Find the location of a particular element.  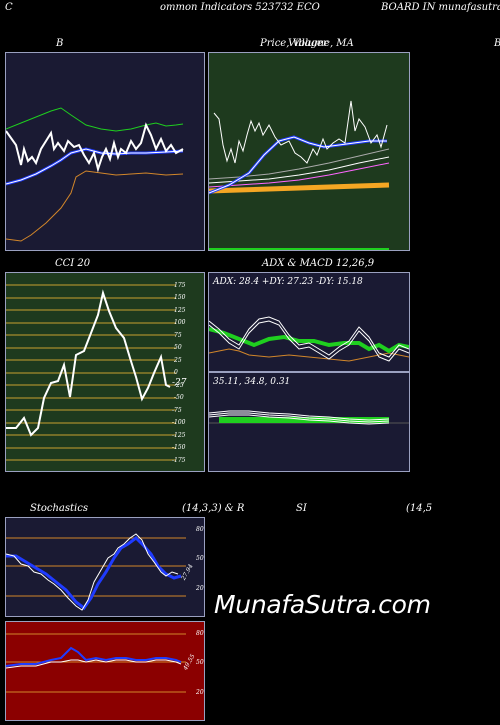

adx-title: ADX & MACD 12,26,9 is located at coordinates (318, 263).